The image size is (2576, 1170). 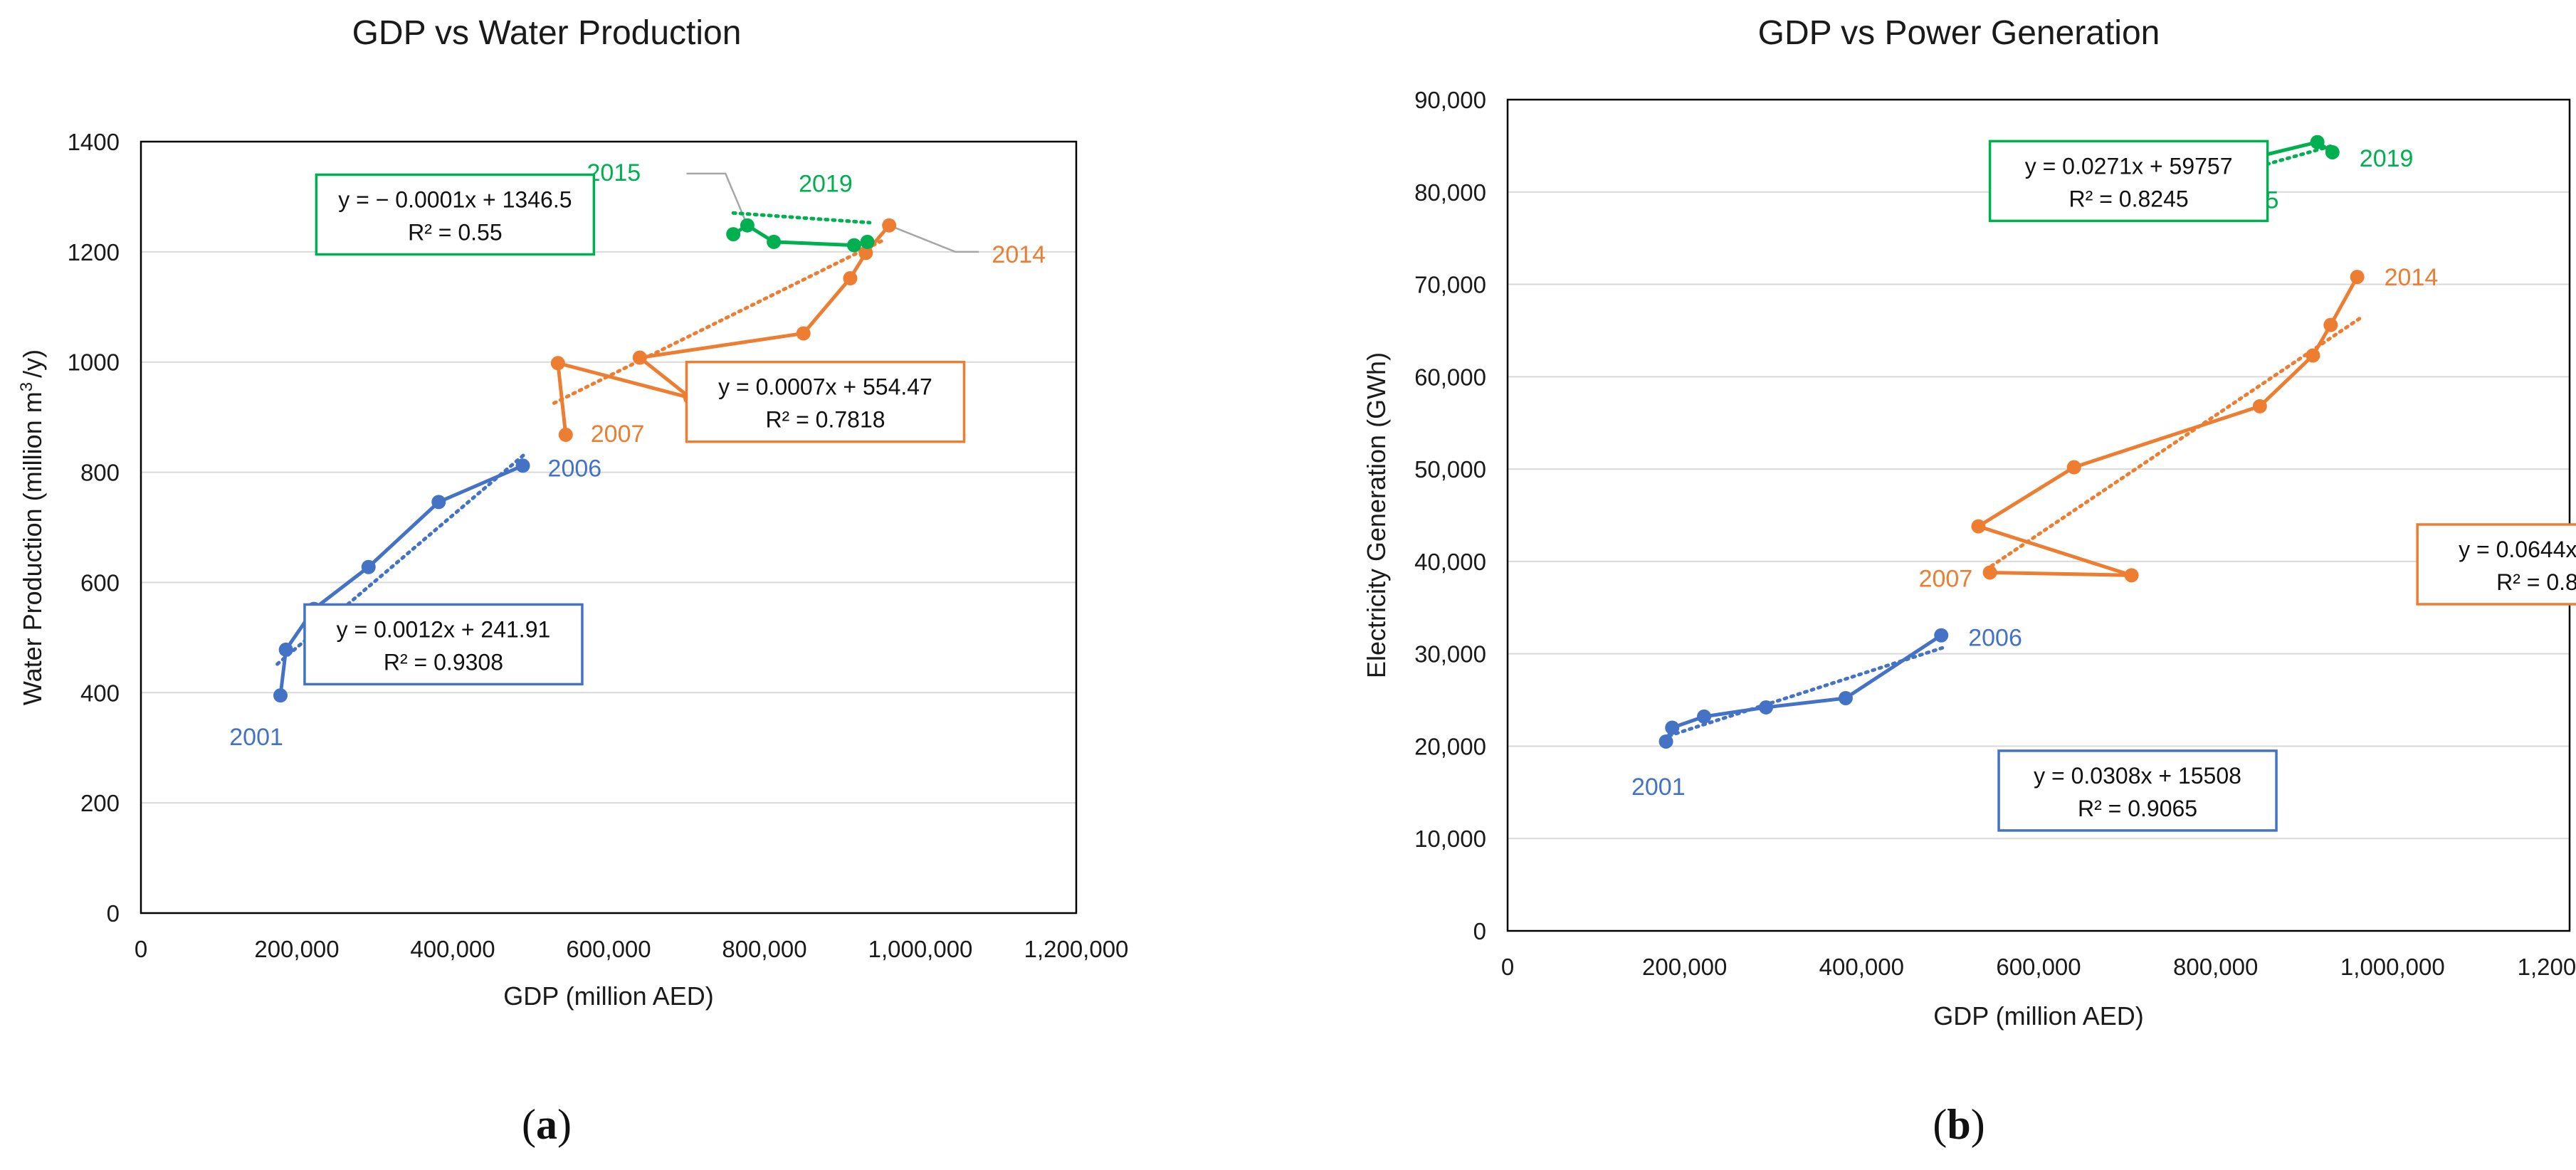 What do you see at coordinates (2173, 443) in the screenshot?
I see `trendline-orange` at bounding box center [2173, 443].